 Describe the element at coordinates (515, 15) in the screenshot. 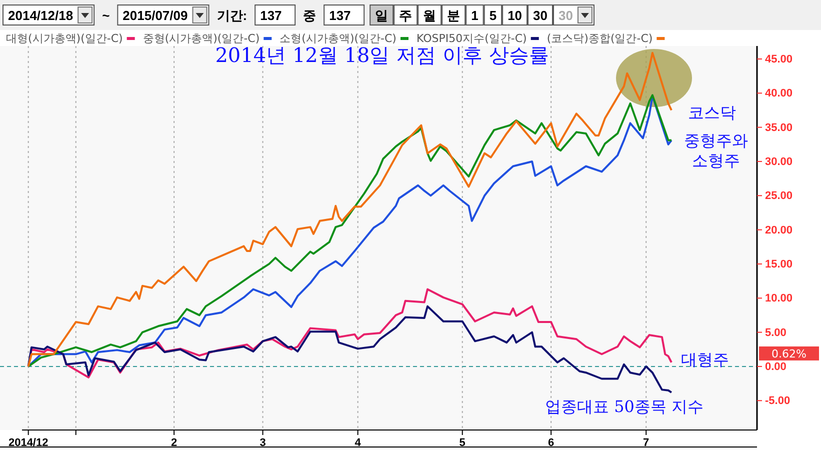

I see `text: 10` at that location.